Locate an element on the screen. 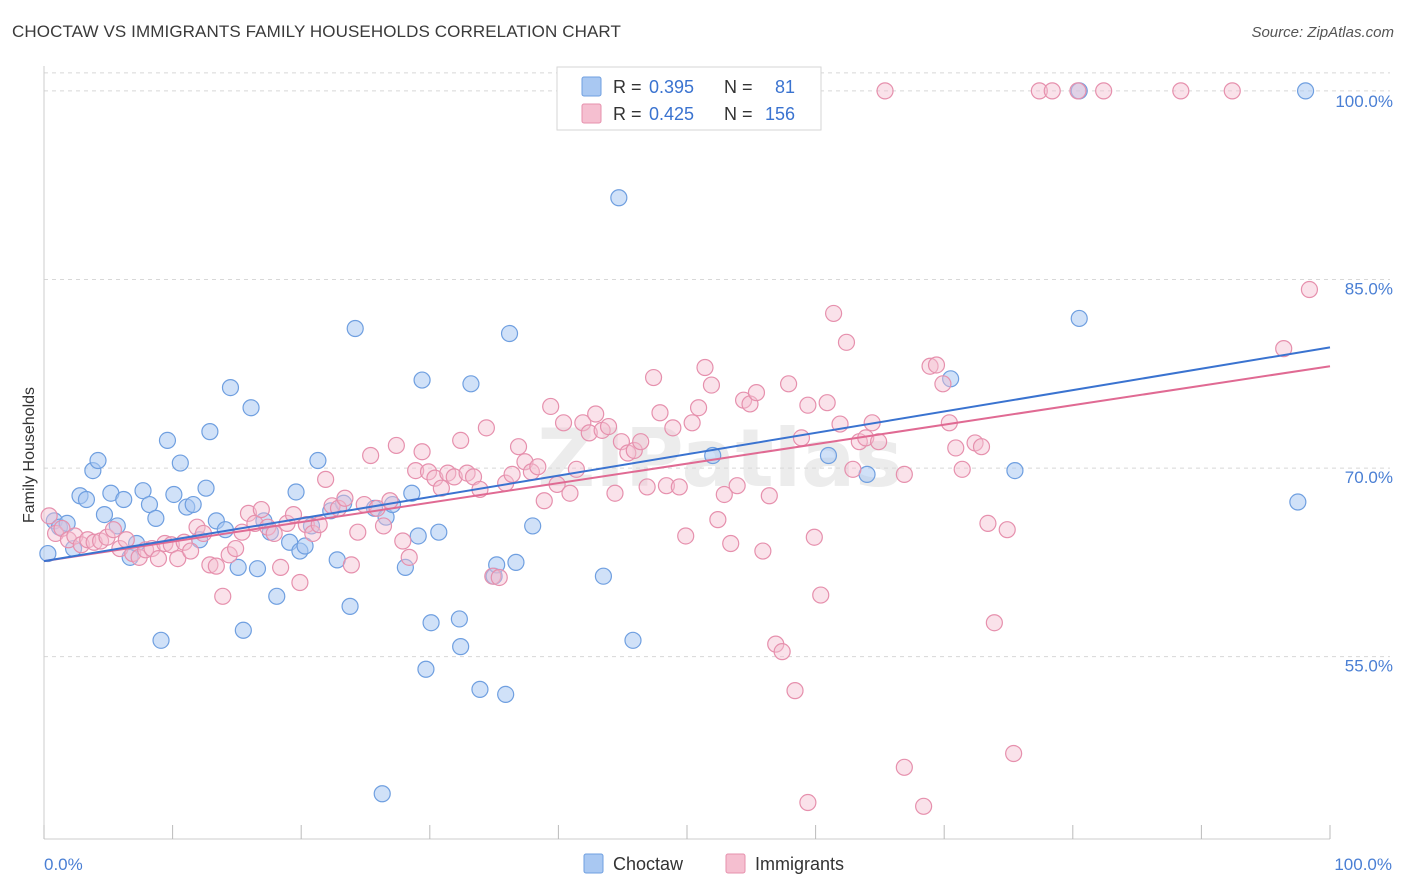  y-tick-labels: 55.0% 70.0% 85.0% 100.0% is located at coordinates (1364, 384).